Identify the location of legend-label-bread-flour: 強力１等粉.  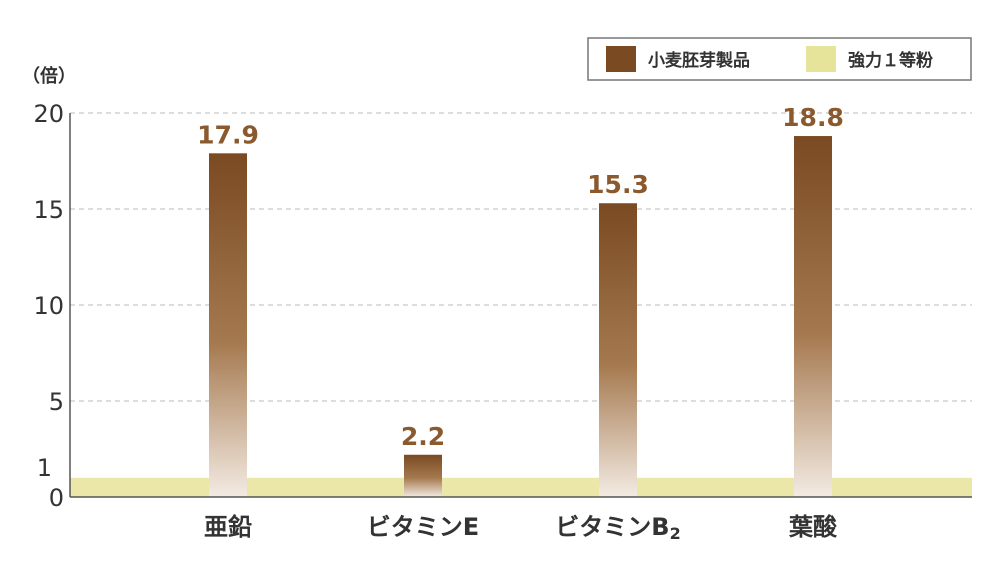
(890, 60).